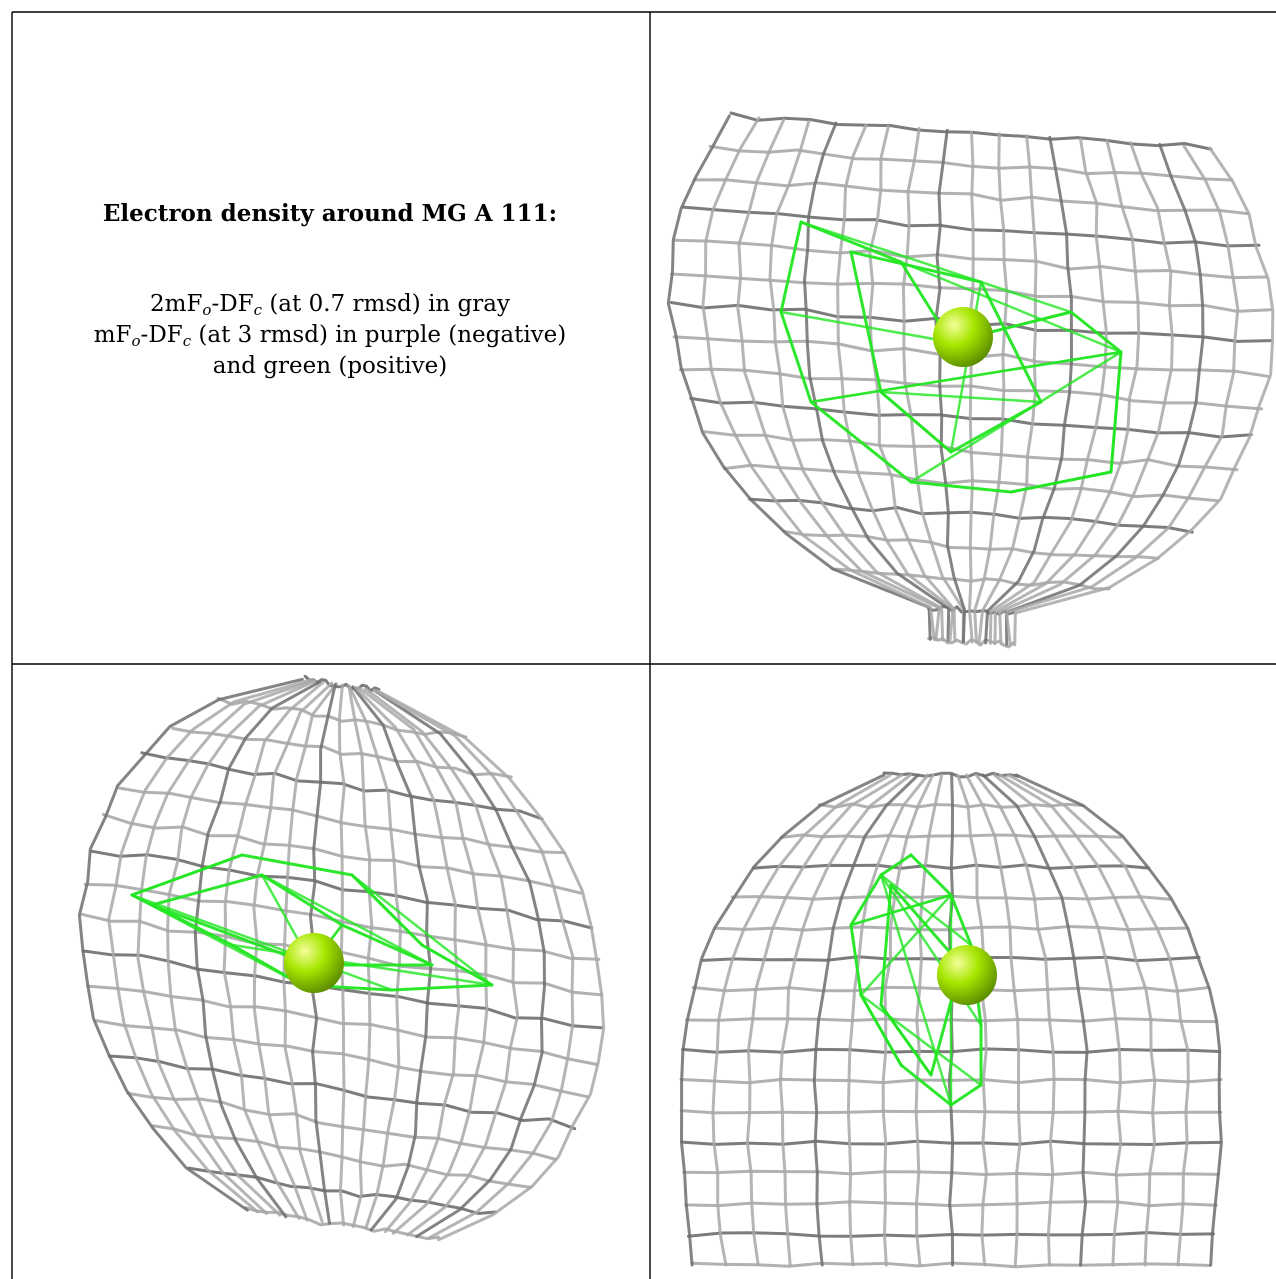 The height and width of the screenshot is (1279, 1276). What do you see at coordinates (330, 305) in the screenshot?
I see `caption-line-2fo-fc: 2mFo-DFc (at 0.7 rmsd) in gray` at bounding box center [330, 305].